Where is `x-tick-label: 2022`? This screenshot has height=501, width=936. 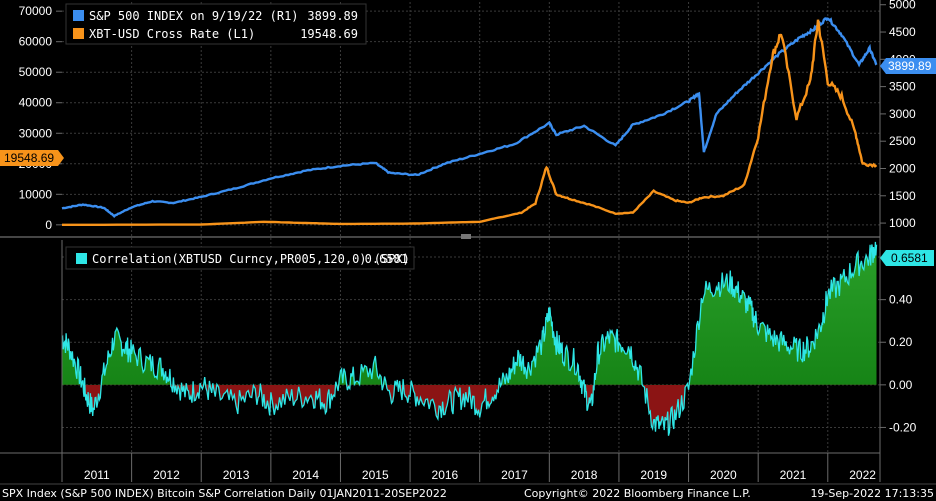
x-tick-label: 2022 is located at coordinates (862, 475).